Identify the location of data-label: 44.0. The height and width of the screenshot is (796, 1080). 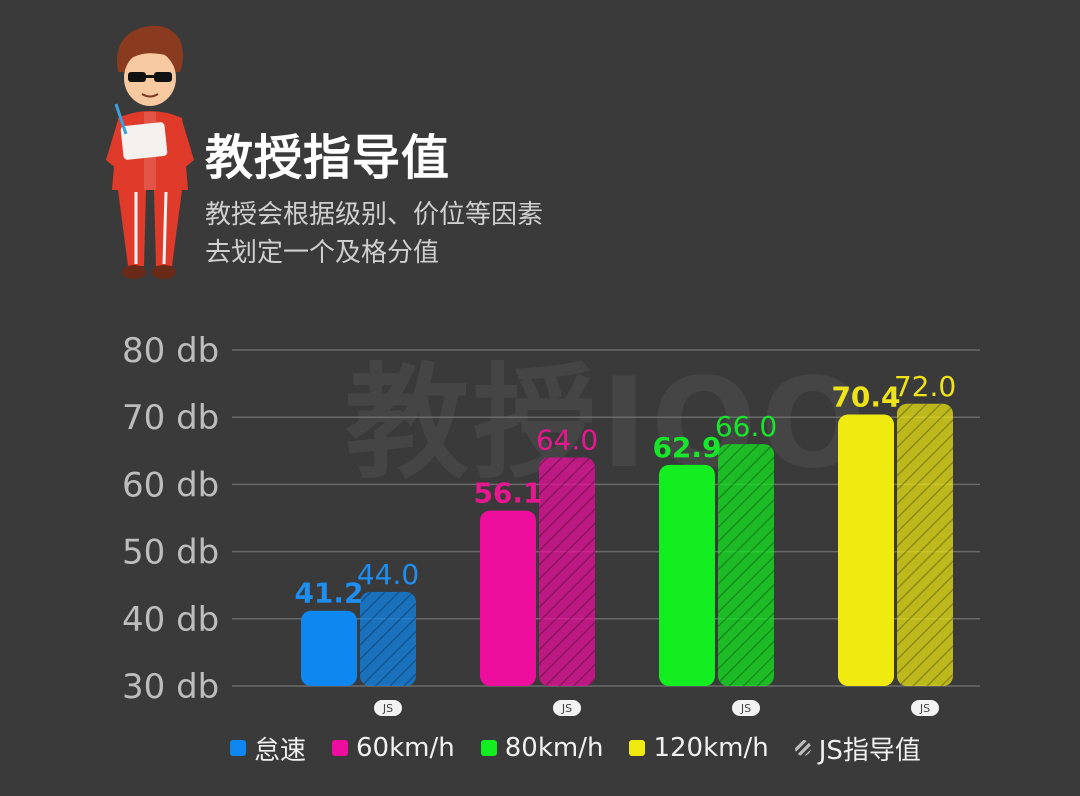
(388, 574).